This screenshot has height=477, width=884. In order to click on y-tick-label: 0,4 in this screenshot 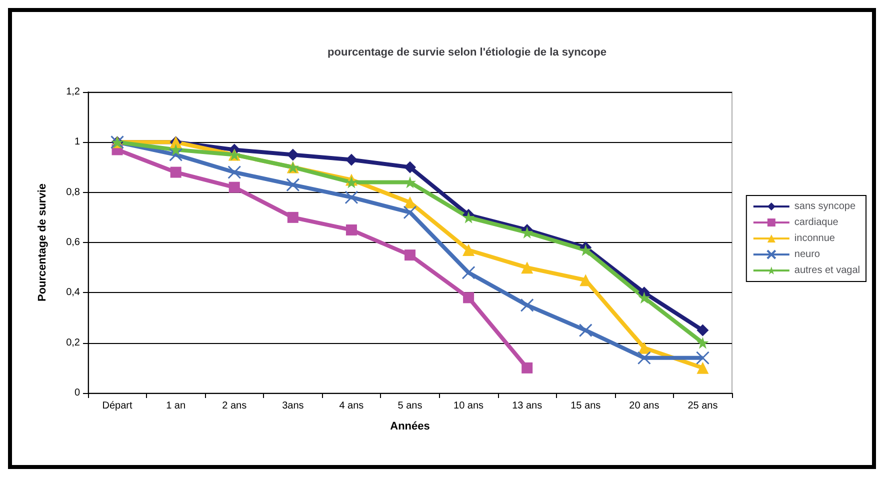, I will do `click(73, 292)`.